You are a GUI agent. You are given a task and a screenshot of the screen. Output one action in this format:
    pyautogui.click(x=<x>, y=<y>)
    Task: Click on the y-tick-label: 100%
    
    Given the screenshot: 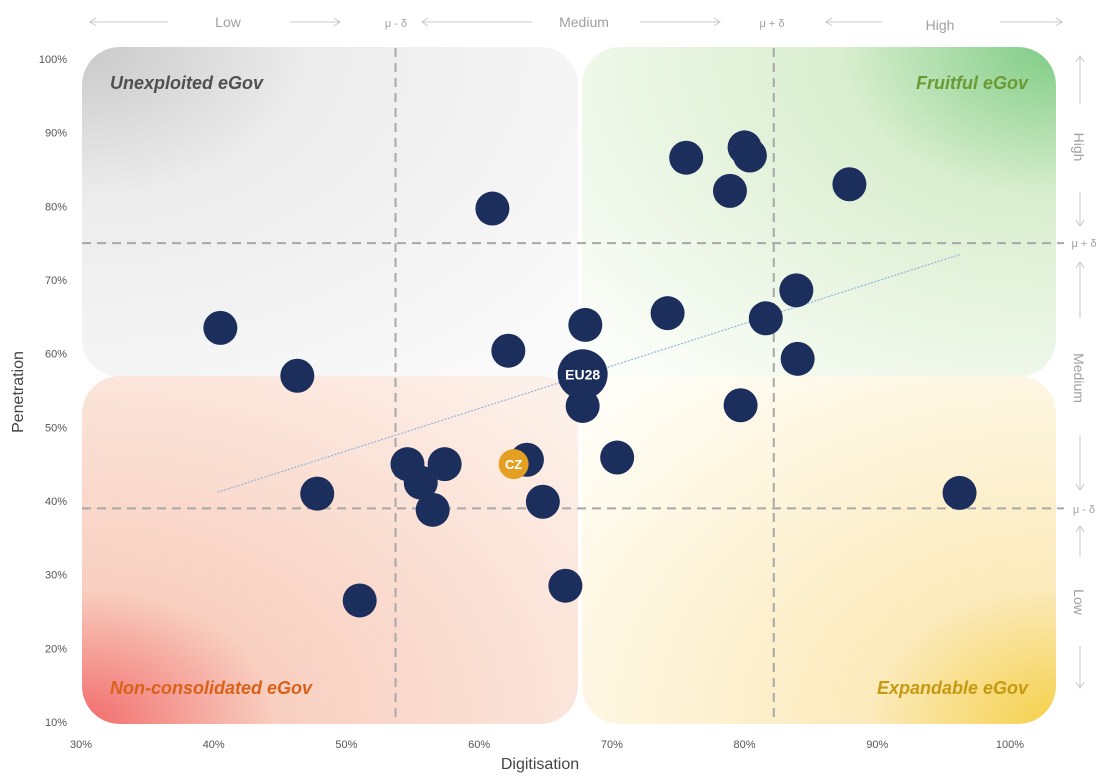 What is the action you would take?
    pyautogui.click(x=53, y=60)
    